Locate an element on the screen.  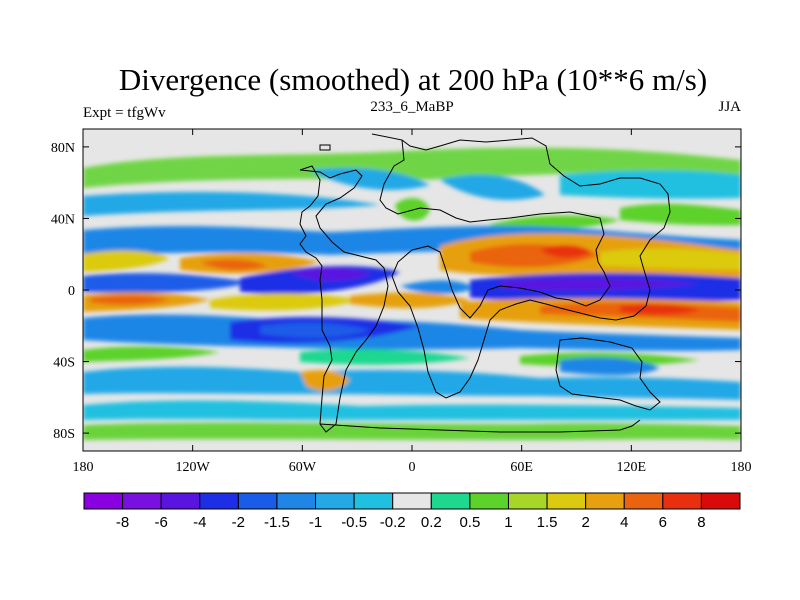
colorbar-label: 1 is located at coordinates (508, 522).